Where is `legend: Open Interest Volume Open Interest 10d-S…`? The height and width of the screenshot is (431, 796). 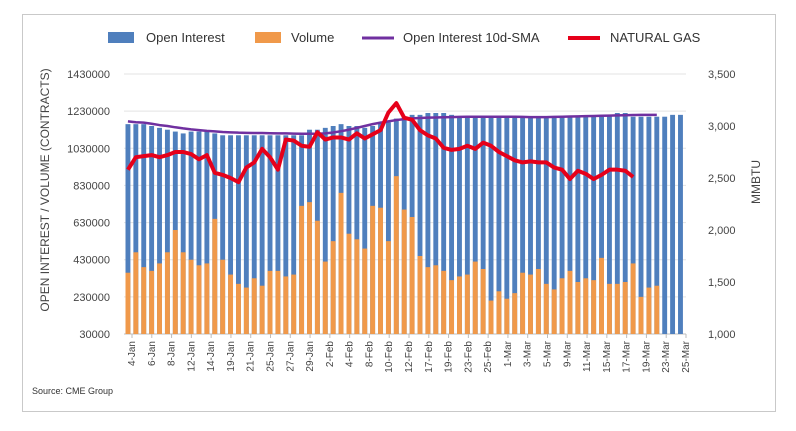
legend: Open Interest Volume Open Interest 10d-S… is located at coordinates (404, 37).